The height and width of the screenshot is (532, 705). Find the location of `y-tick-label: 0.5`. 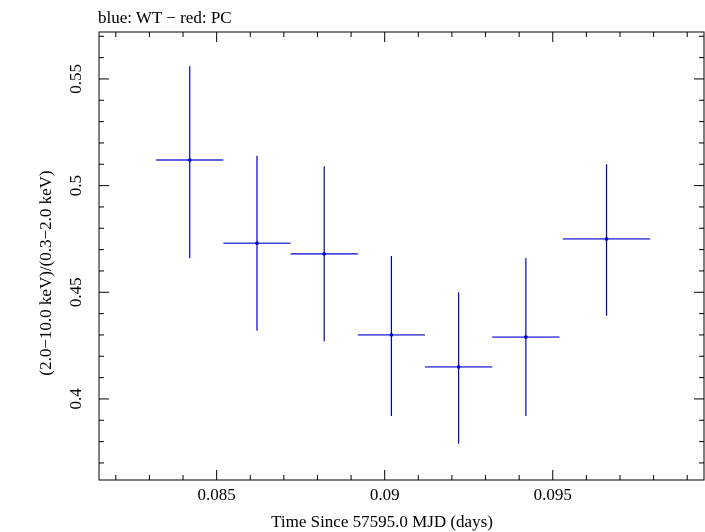

y-tick-label: 0.5 is located at coordinates (75, 185).